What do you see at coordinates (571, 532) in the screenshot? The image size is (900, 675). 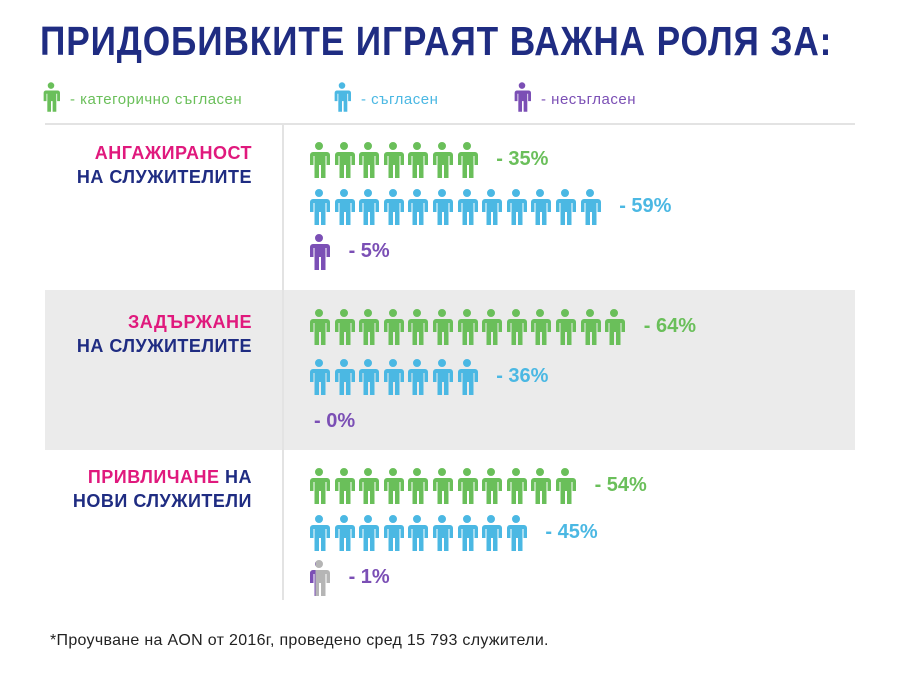 I see `value-label: - 45%` at bounding box center [571, 532].